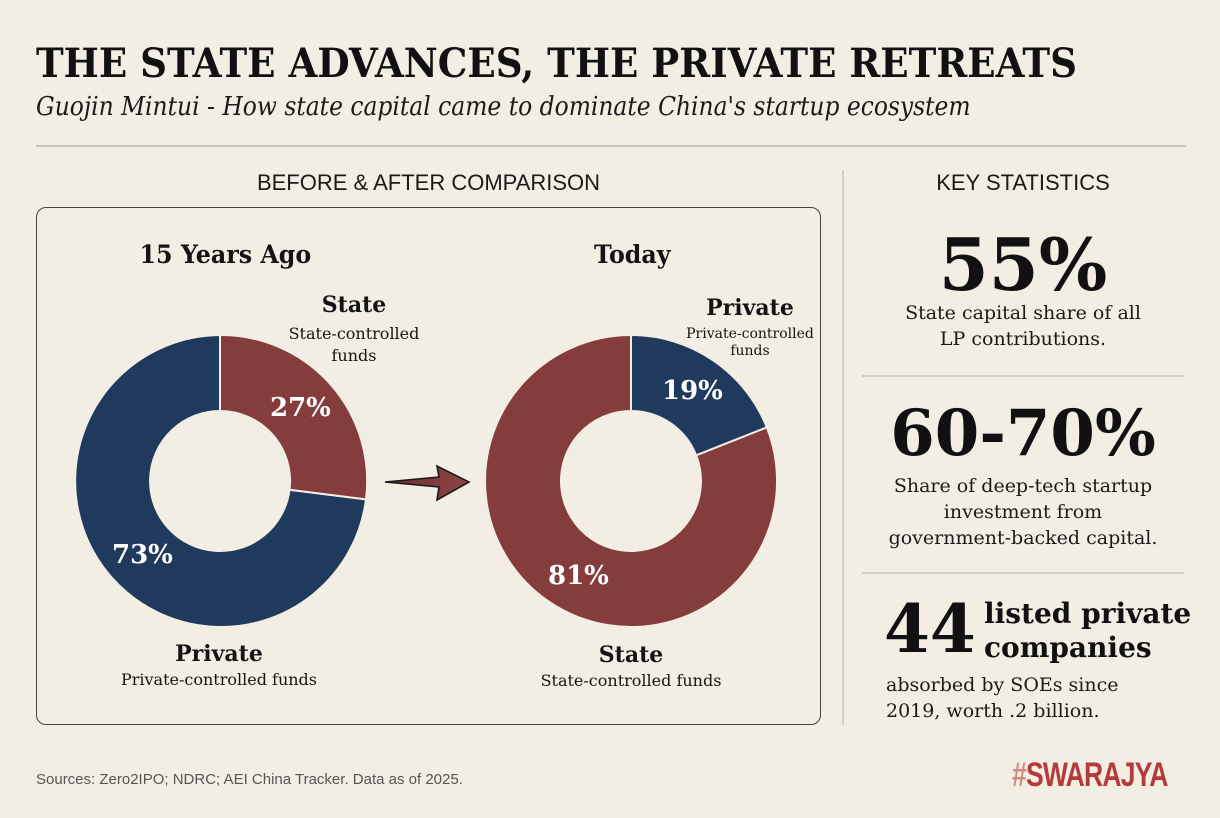  I want to click on label-state-today: State, so click(631, 655).